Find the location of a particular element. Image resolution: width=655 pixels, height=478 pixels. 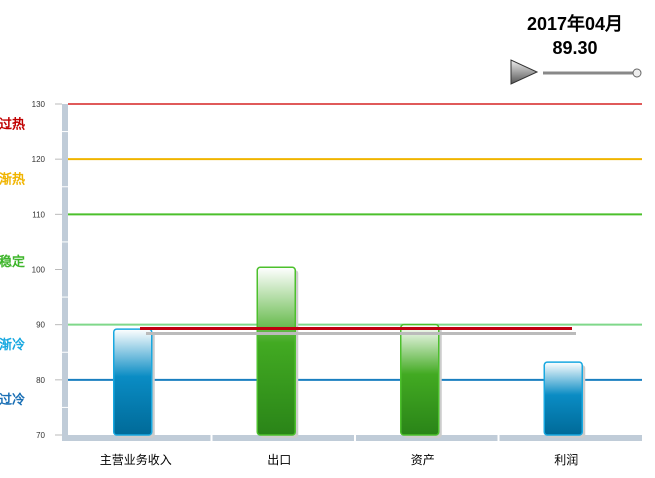

time-slider-handle is located at coordinates (637, 73).